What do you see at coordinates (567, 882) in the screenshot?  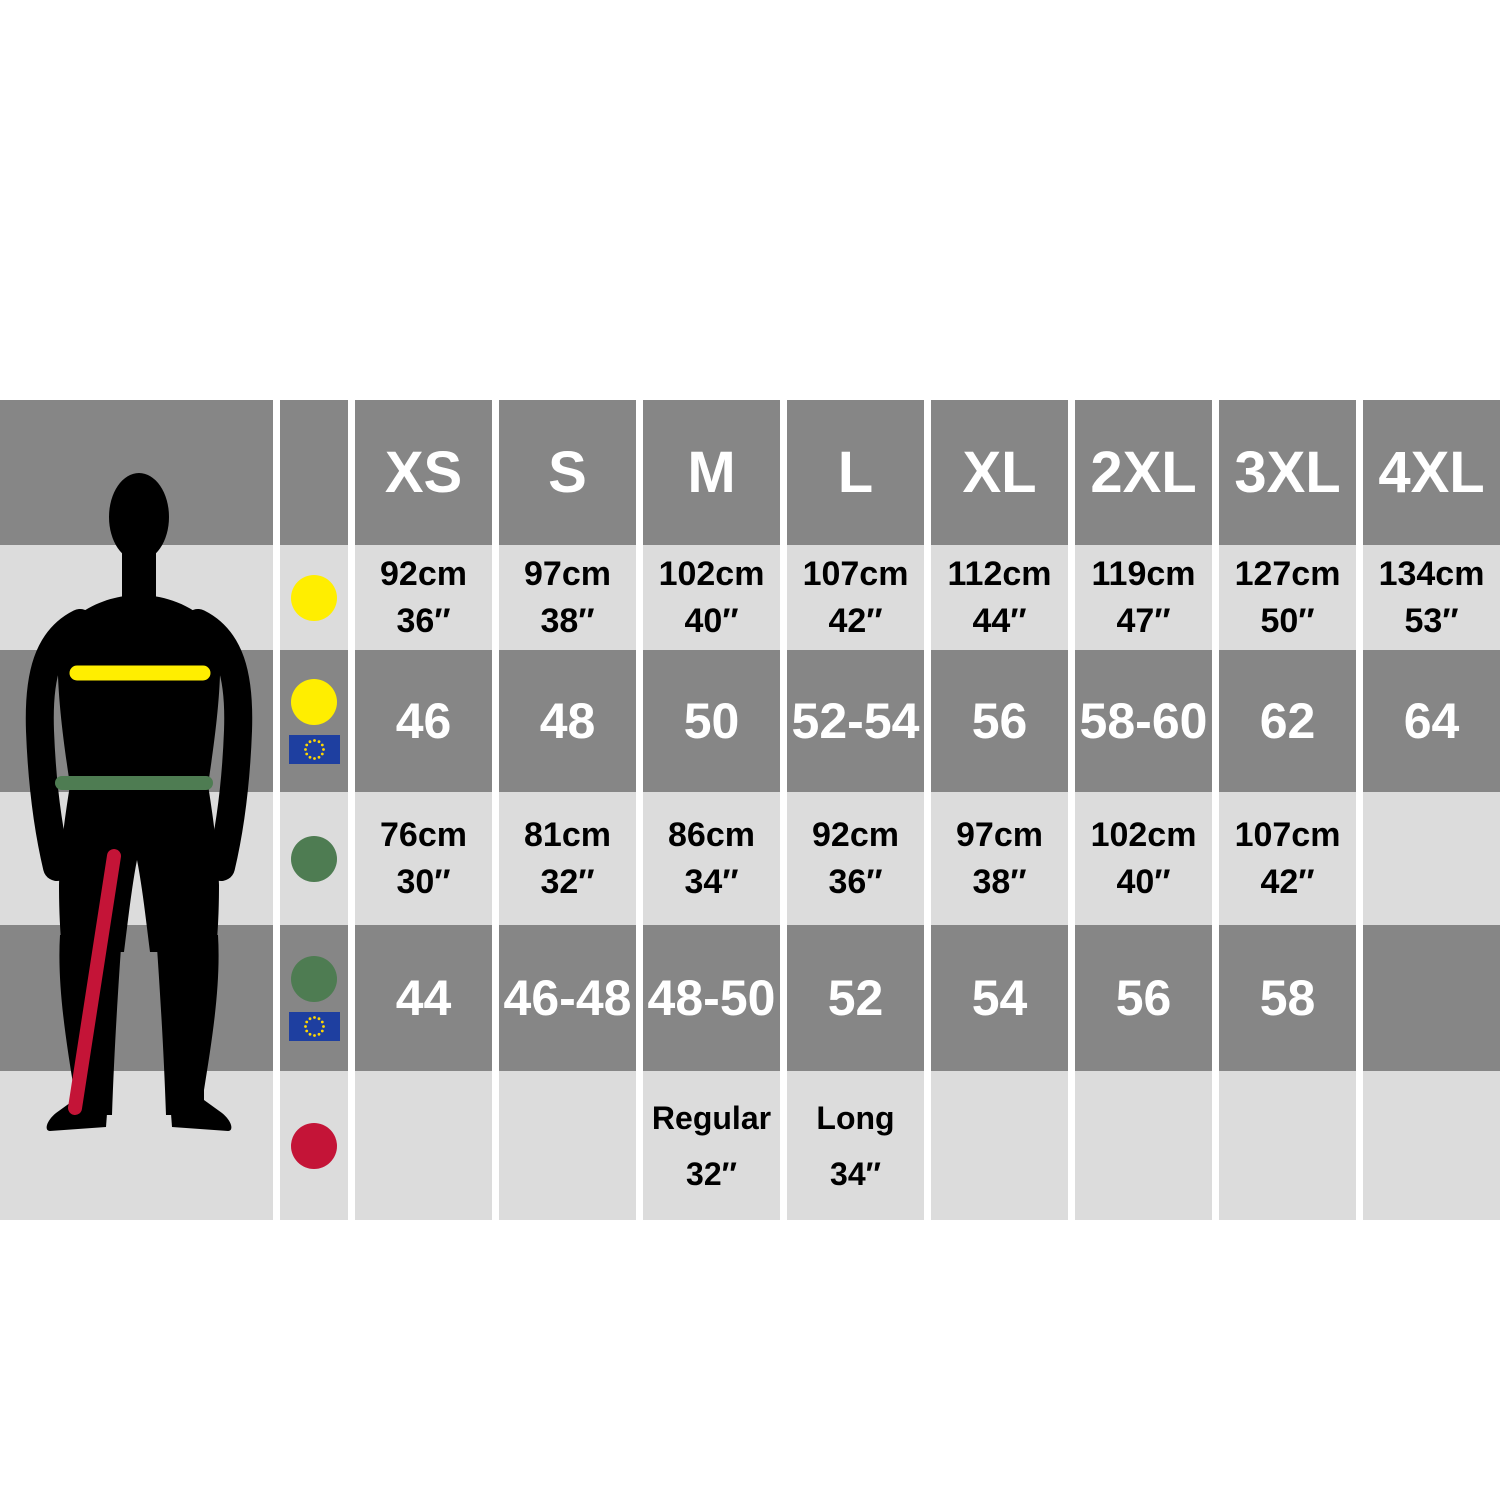 I see `waist-in: 32″` at bounding box center [567, 882].